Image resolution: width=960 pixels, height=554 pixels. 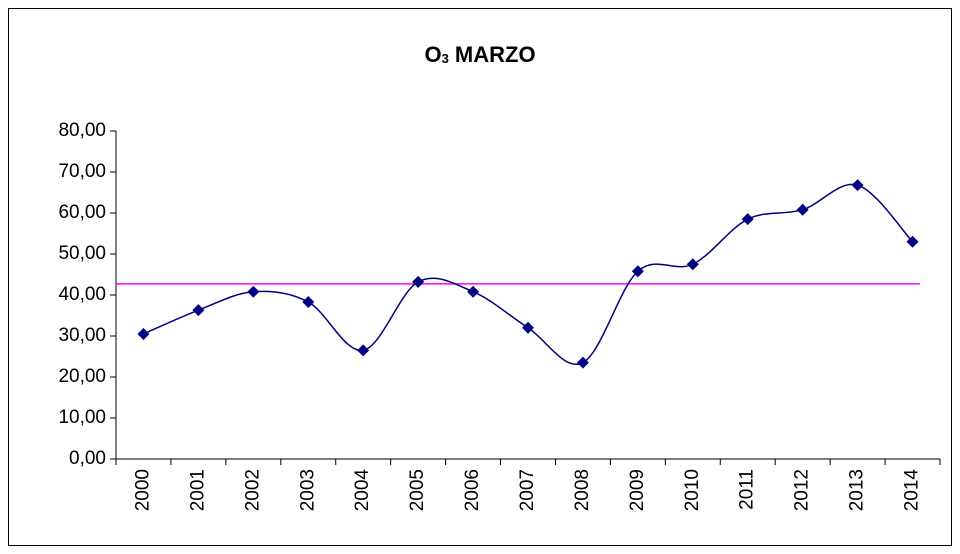 What do you see at coordinates (445, 58) in the screenshot?
I see `title-sub: 3` at bounding box center [445, 58].